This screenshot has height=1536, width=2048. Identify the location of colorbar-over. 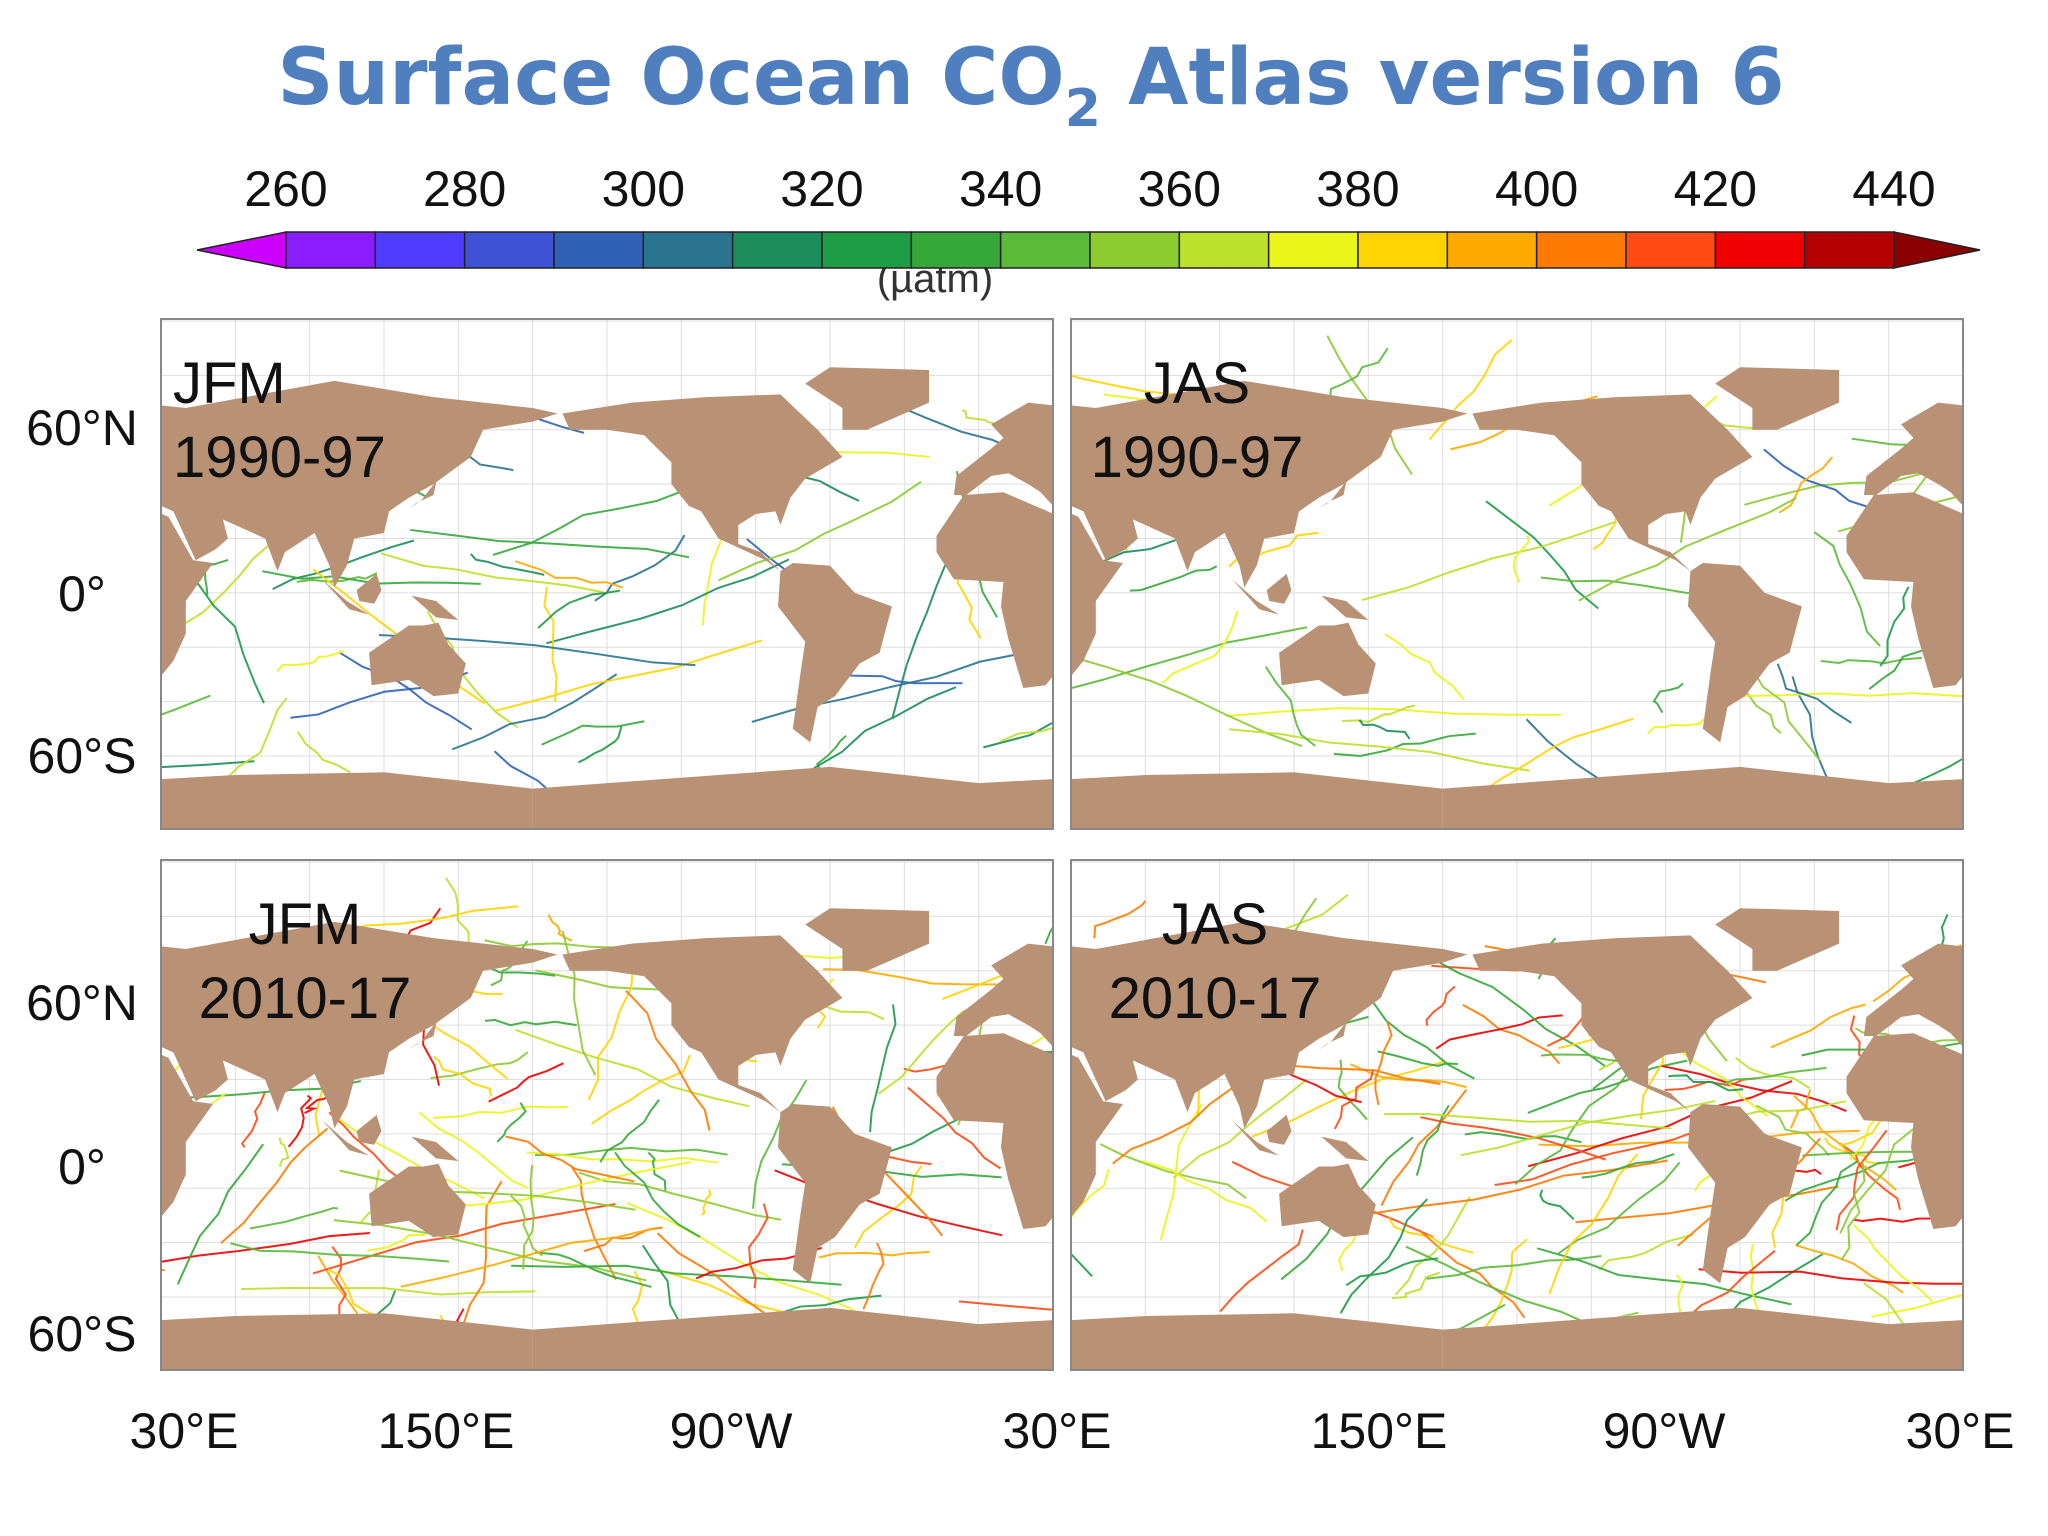
(1937, 250).